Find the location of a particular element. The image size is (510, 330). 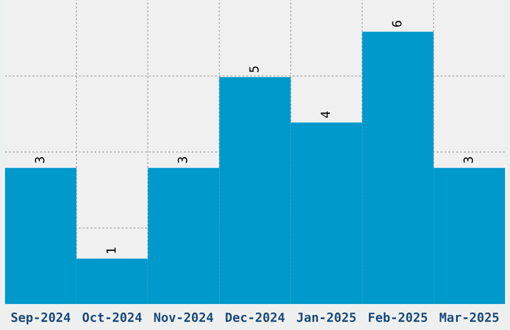

x-tick-label: Dec-2024 is located at coordinates (255, 317).